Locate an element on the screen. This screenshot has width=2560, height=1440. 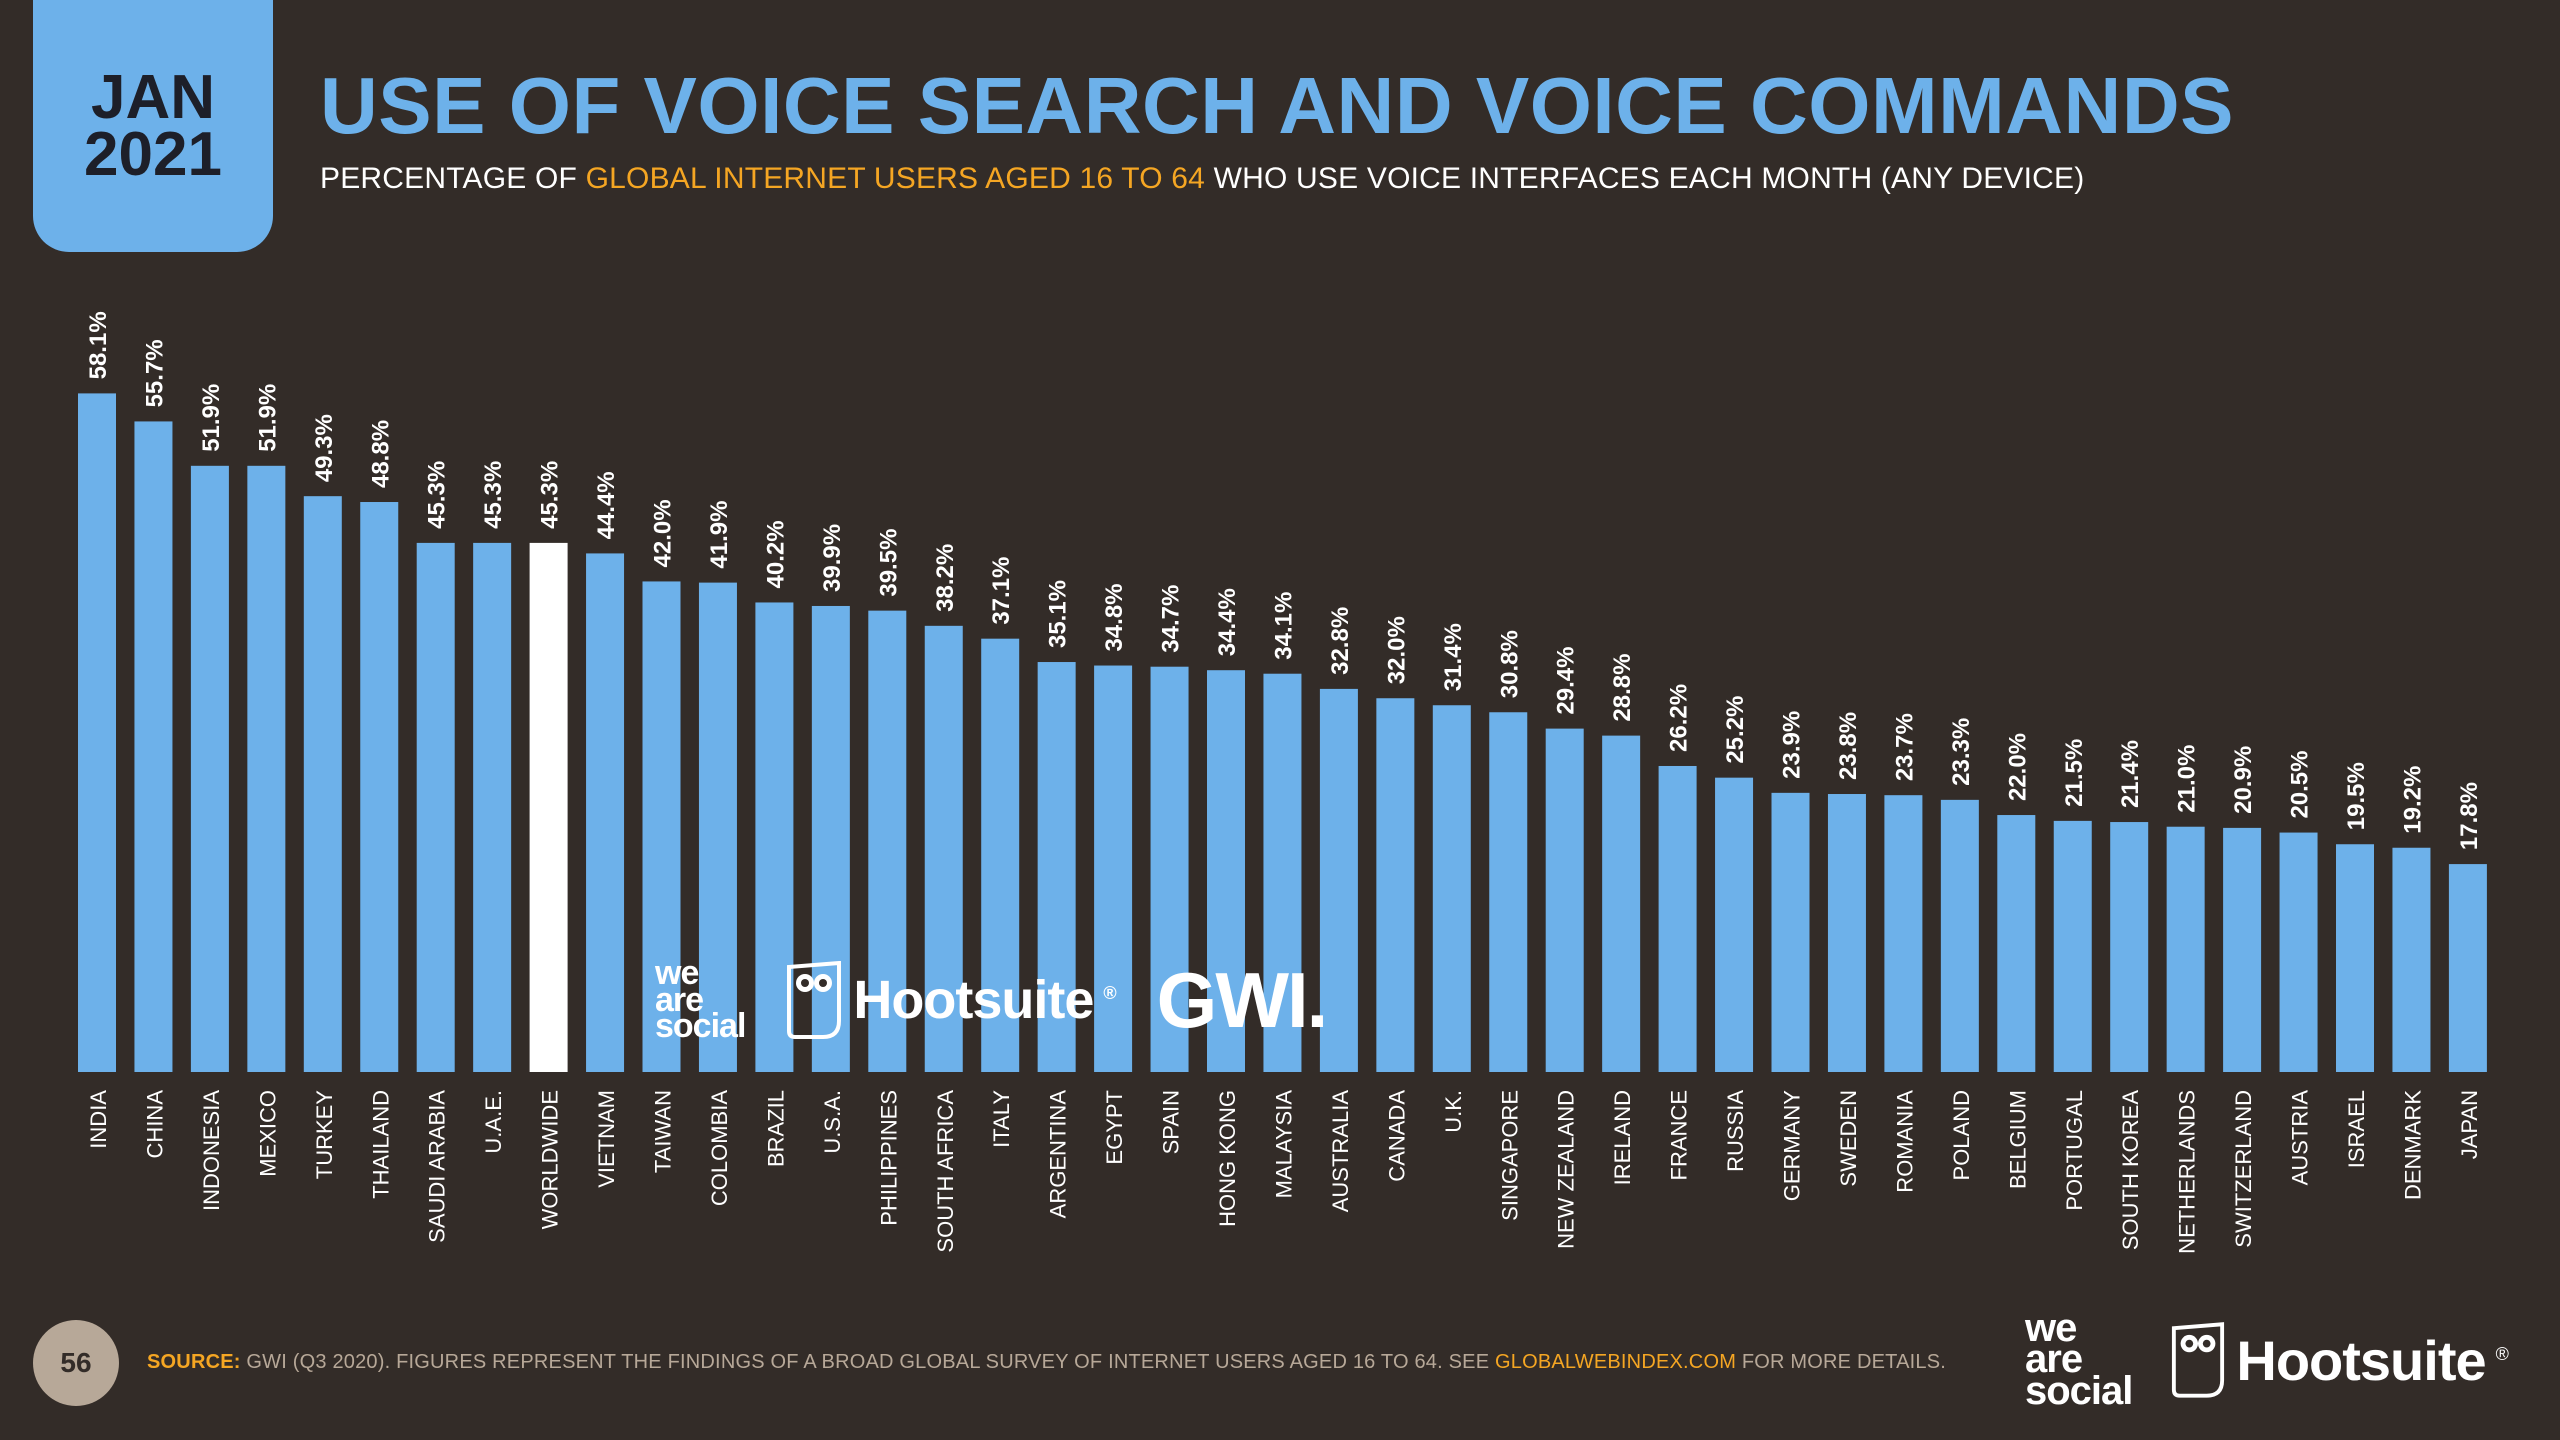
value-label: 31.4% is located at coordinates (1453, 657).